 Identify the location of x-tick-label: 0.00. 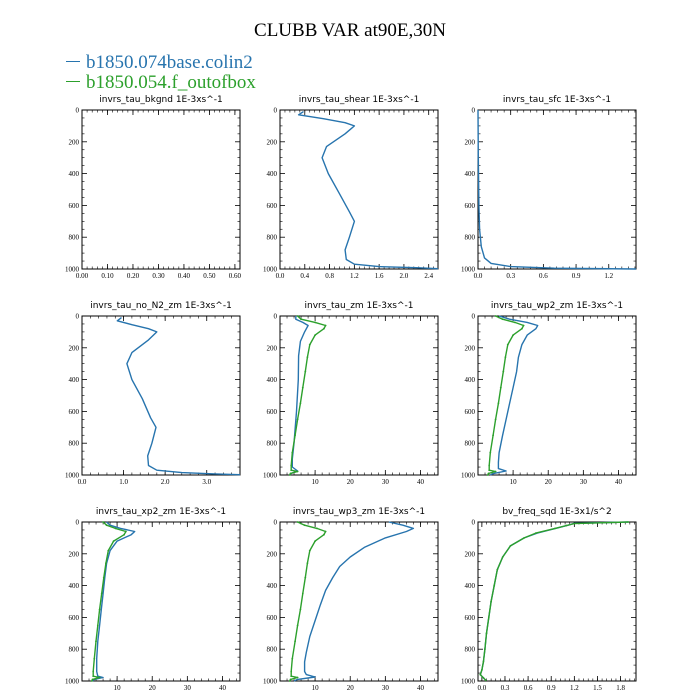
(82, 276).